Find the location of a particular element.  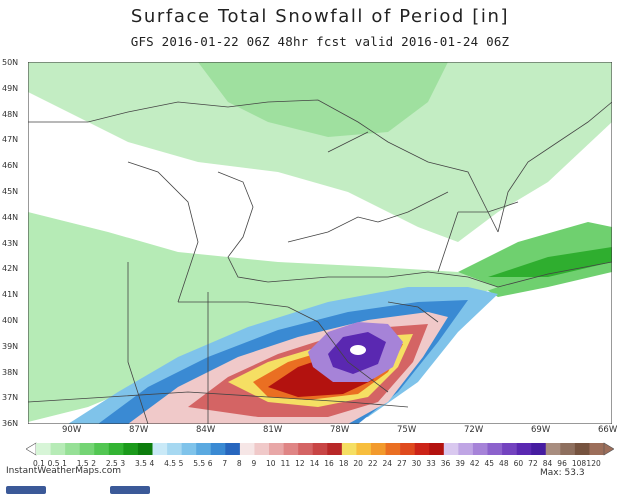

colorbar-label: 22 is located at coordinates (372, 463).